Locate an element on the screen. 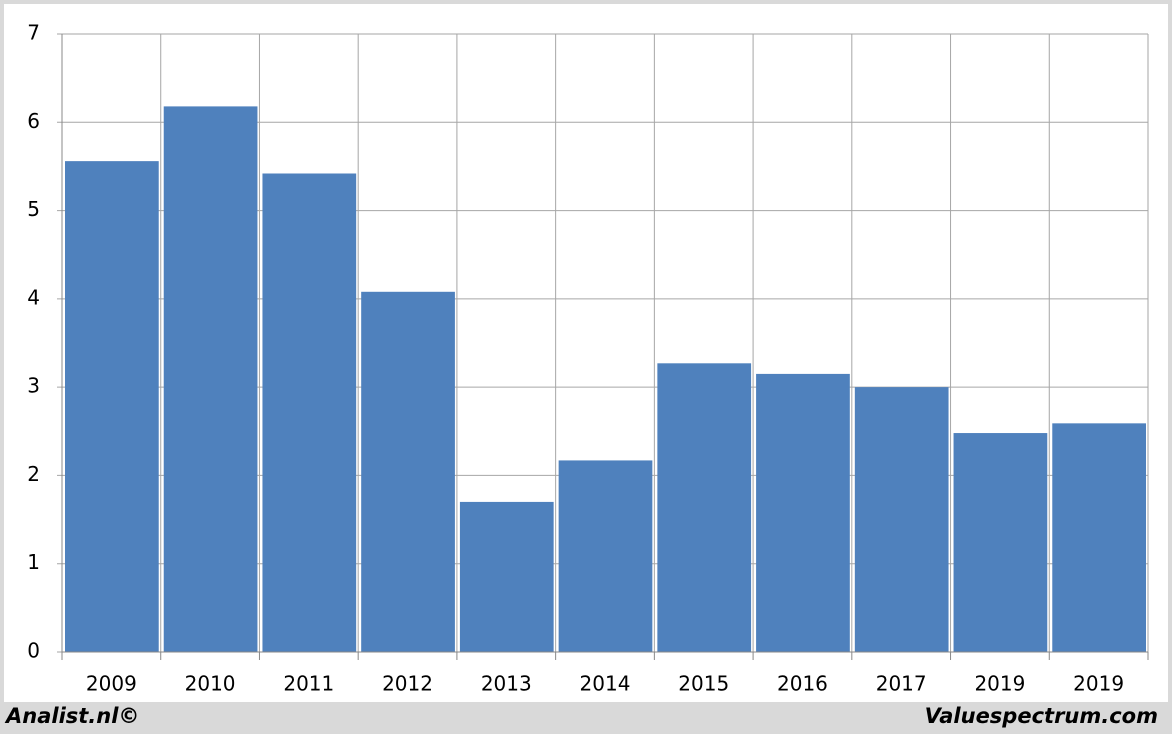 The height and width of the screenshot is (734, 1172). x-tick-label: 2015 is located at coordinates (703, 684).